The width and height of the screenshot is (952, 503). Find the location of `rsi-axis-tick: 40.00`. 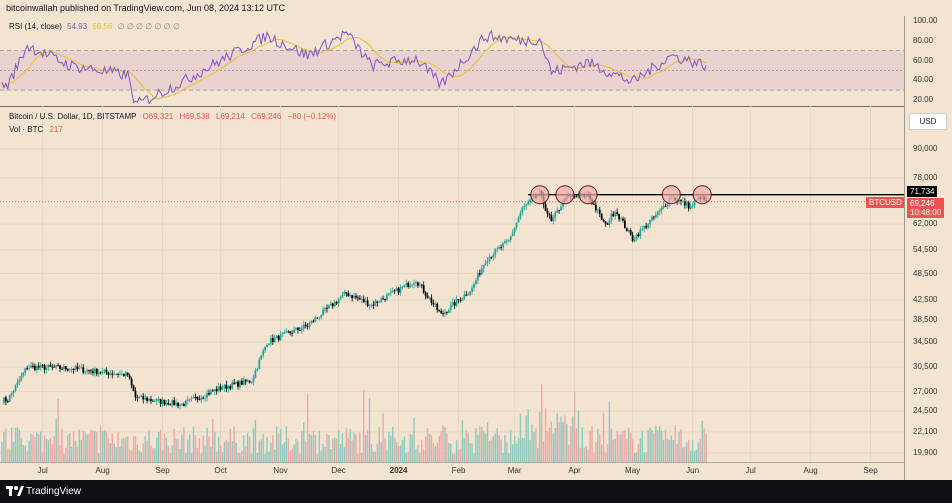

rsi-axis-tick: 40.00 is located at coordinates (923, 80).